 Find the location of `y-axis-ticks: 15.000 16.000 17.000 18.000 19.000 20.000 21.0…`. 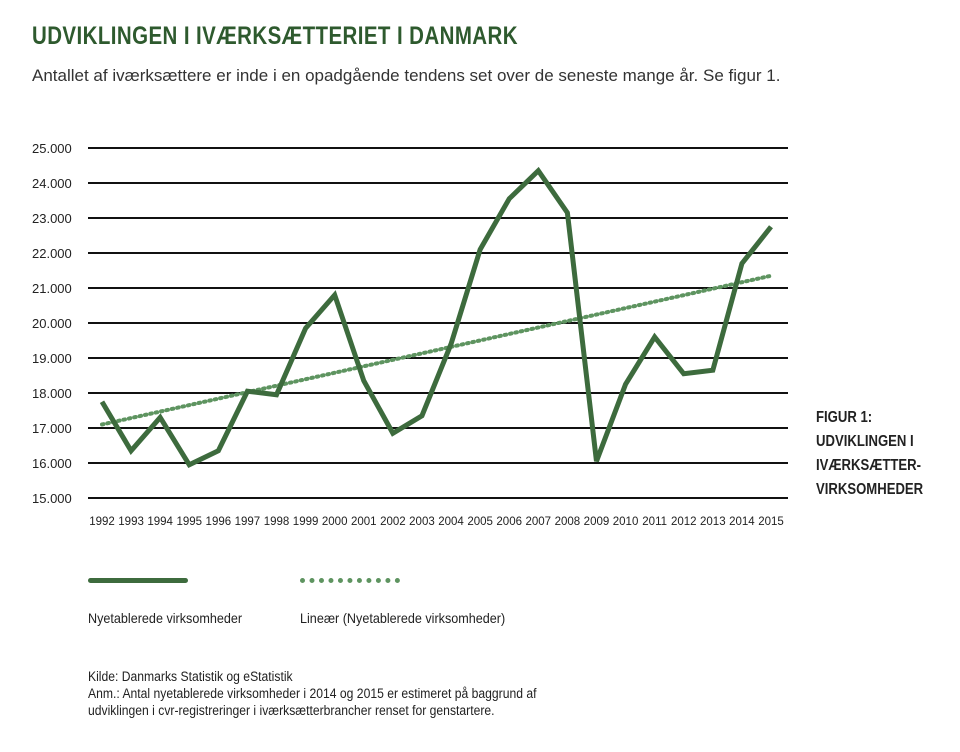

y-axis-ticks: 15.000 16.000 17.000 18.000 19.000 20.000 21.0… is located at coordinates (52, 323).